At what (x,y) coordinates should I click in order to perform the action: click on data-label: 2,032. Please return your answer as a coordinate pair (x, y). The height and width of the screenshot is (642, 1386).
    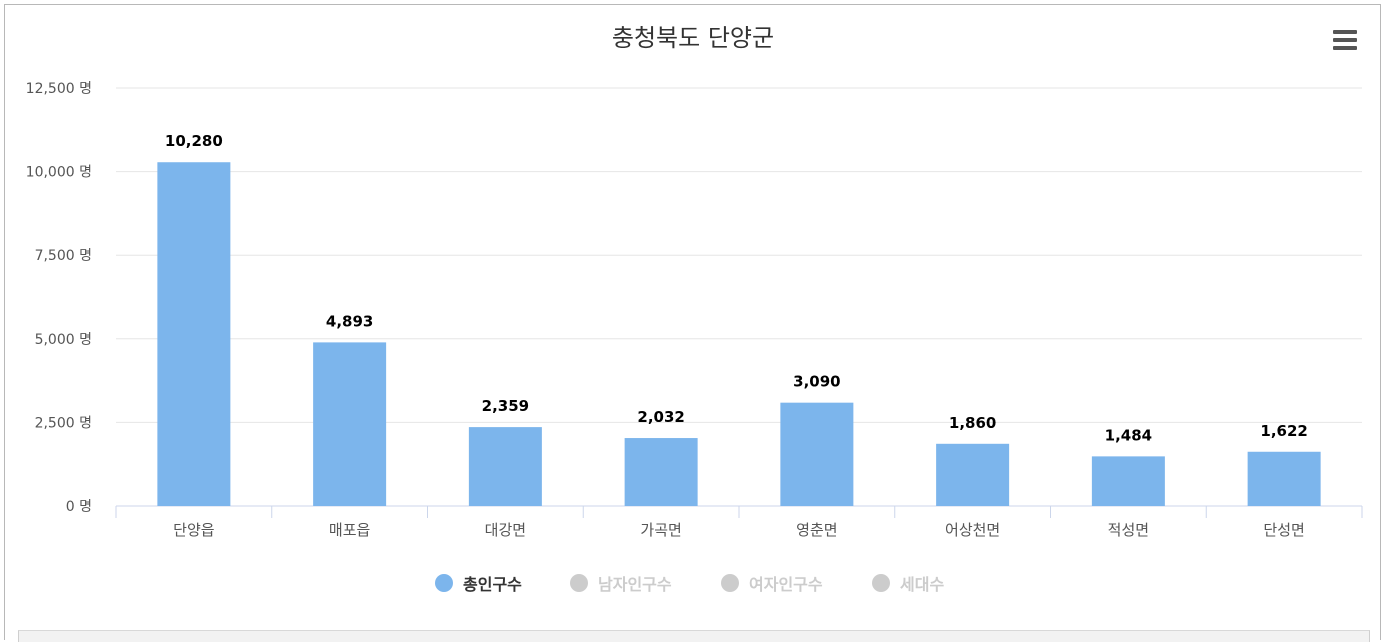
    Looking at the image, I should click on (660, 417).